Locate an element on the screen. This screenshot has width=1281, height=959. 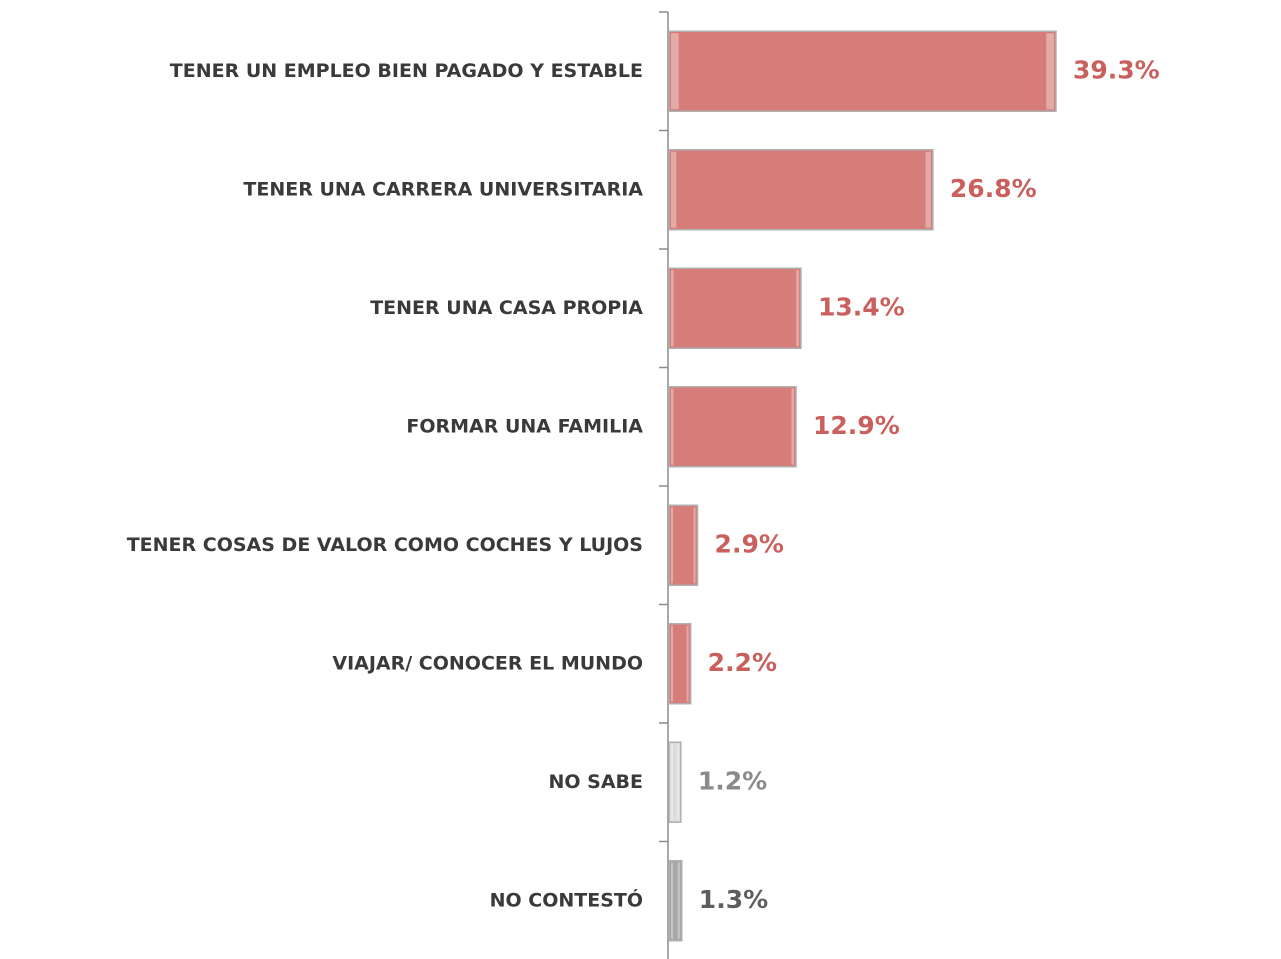
category-label: NO SABE is located at coordinates (595, 782).